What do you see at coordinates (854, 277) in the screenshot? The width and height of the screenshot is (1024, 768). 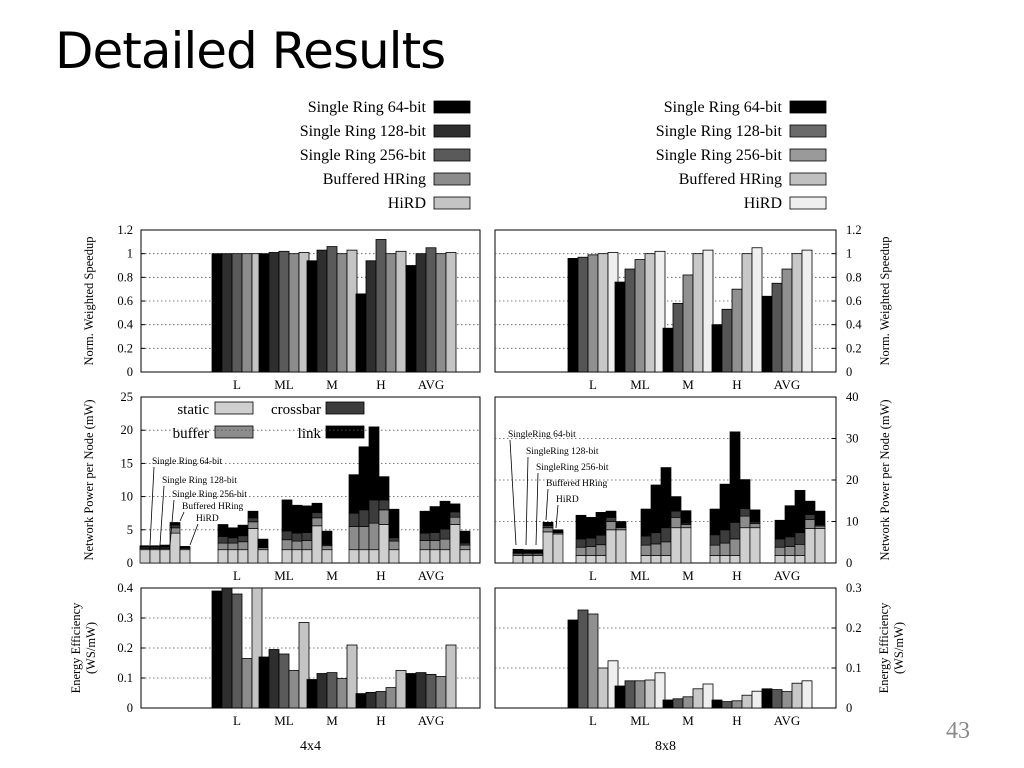 I see `y-tick-label: 0.8` at bounding box center [854, 277].